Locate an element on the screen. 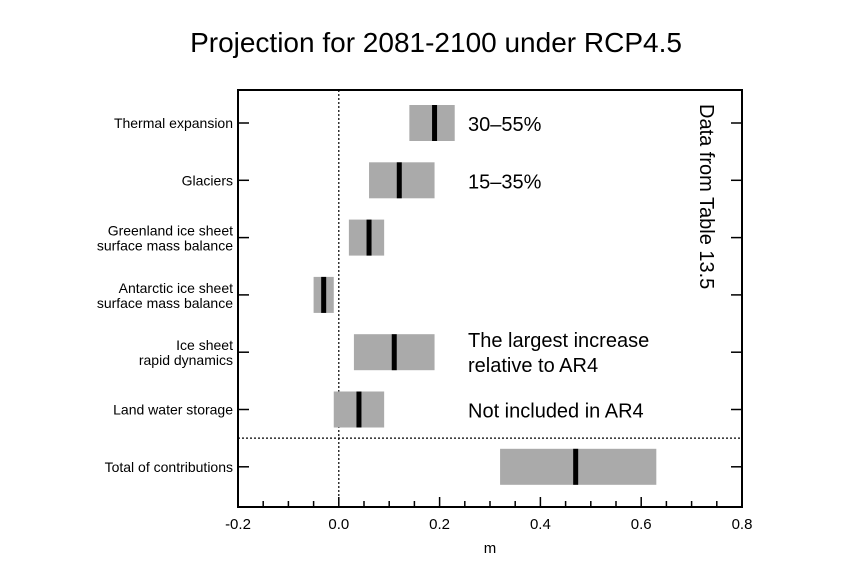 This screenshot has width=858, height=565. side-note: Data from Table 13.5 is located at coordinates (706, 196).